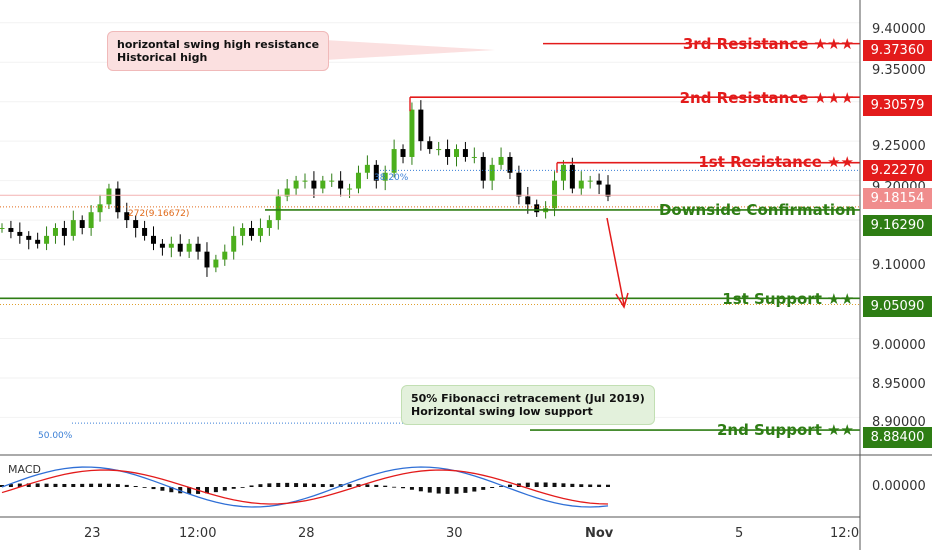 The height and width of the screenshot is (550, 932). Describe the element at coordinates (897, 105) in the screenshot. I see `second-resistance-price: 9.30579` at that location.